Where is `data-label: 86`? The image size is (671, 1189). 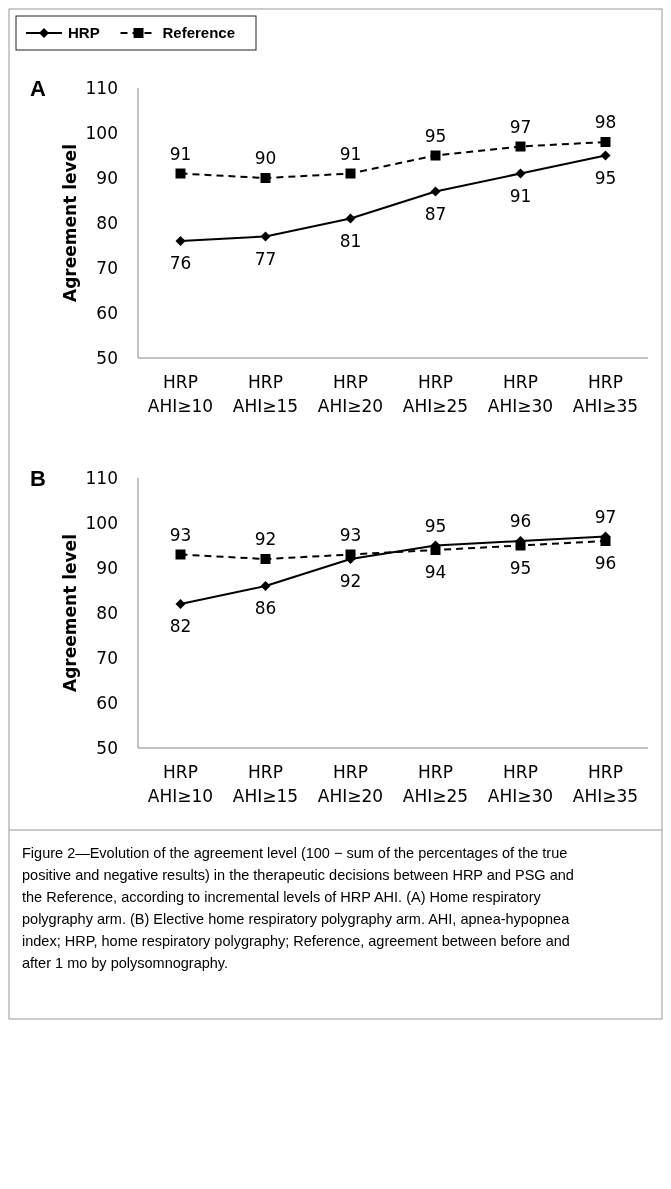 data-label: 86 is located at coordinates (265, 608).